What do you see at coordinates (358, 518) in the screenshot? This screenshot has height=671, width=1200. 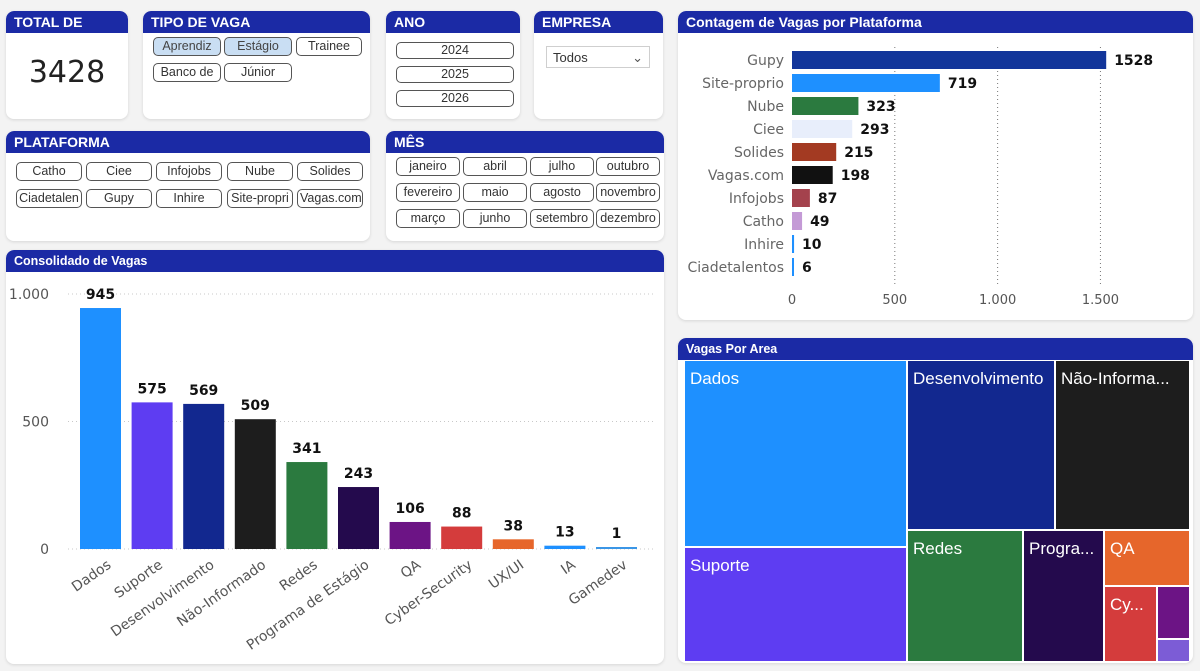 I see `bar-programa-de-estagio` at bounding box center [358, 518].